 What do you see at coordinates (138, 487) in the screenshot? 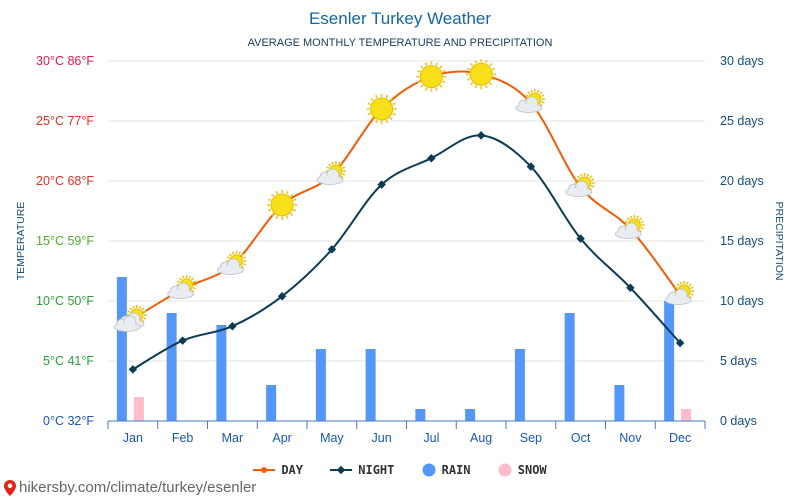
I see `footer-link: hikersby.com/climate/turkey/esenler` at bounding box center [138, 487].